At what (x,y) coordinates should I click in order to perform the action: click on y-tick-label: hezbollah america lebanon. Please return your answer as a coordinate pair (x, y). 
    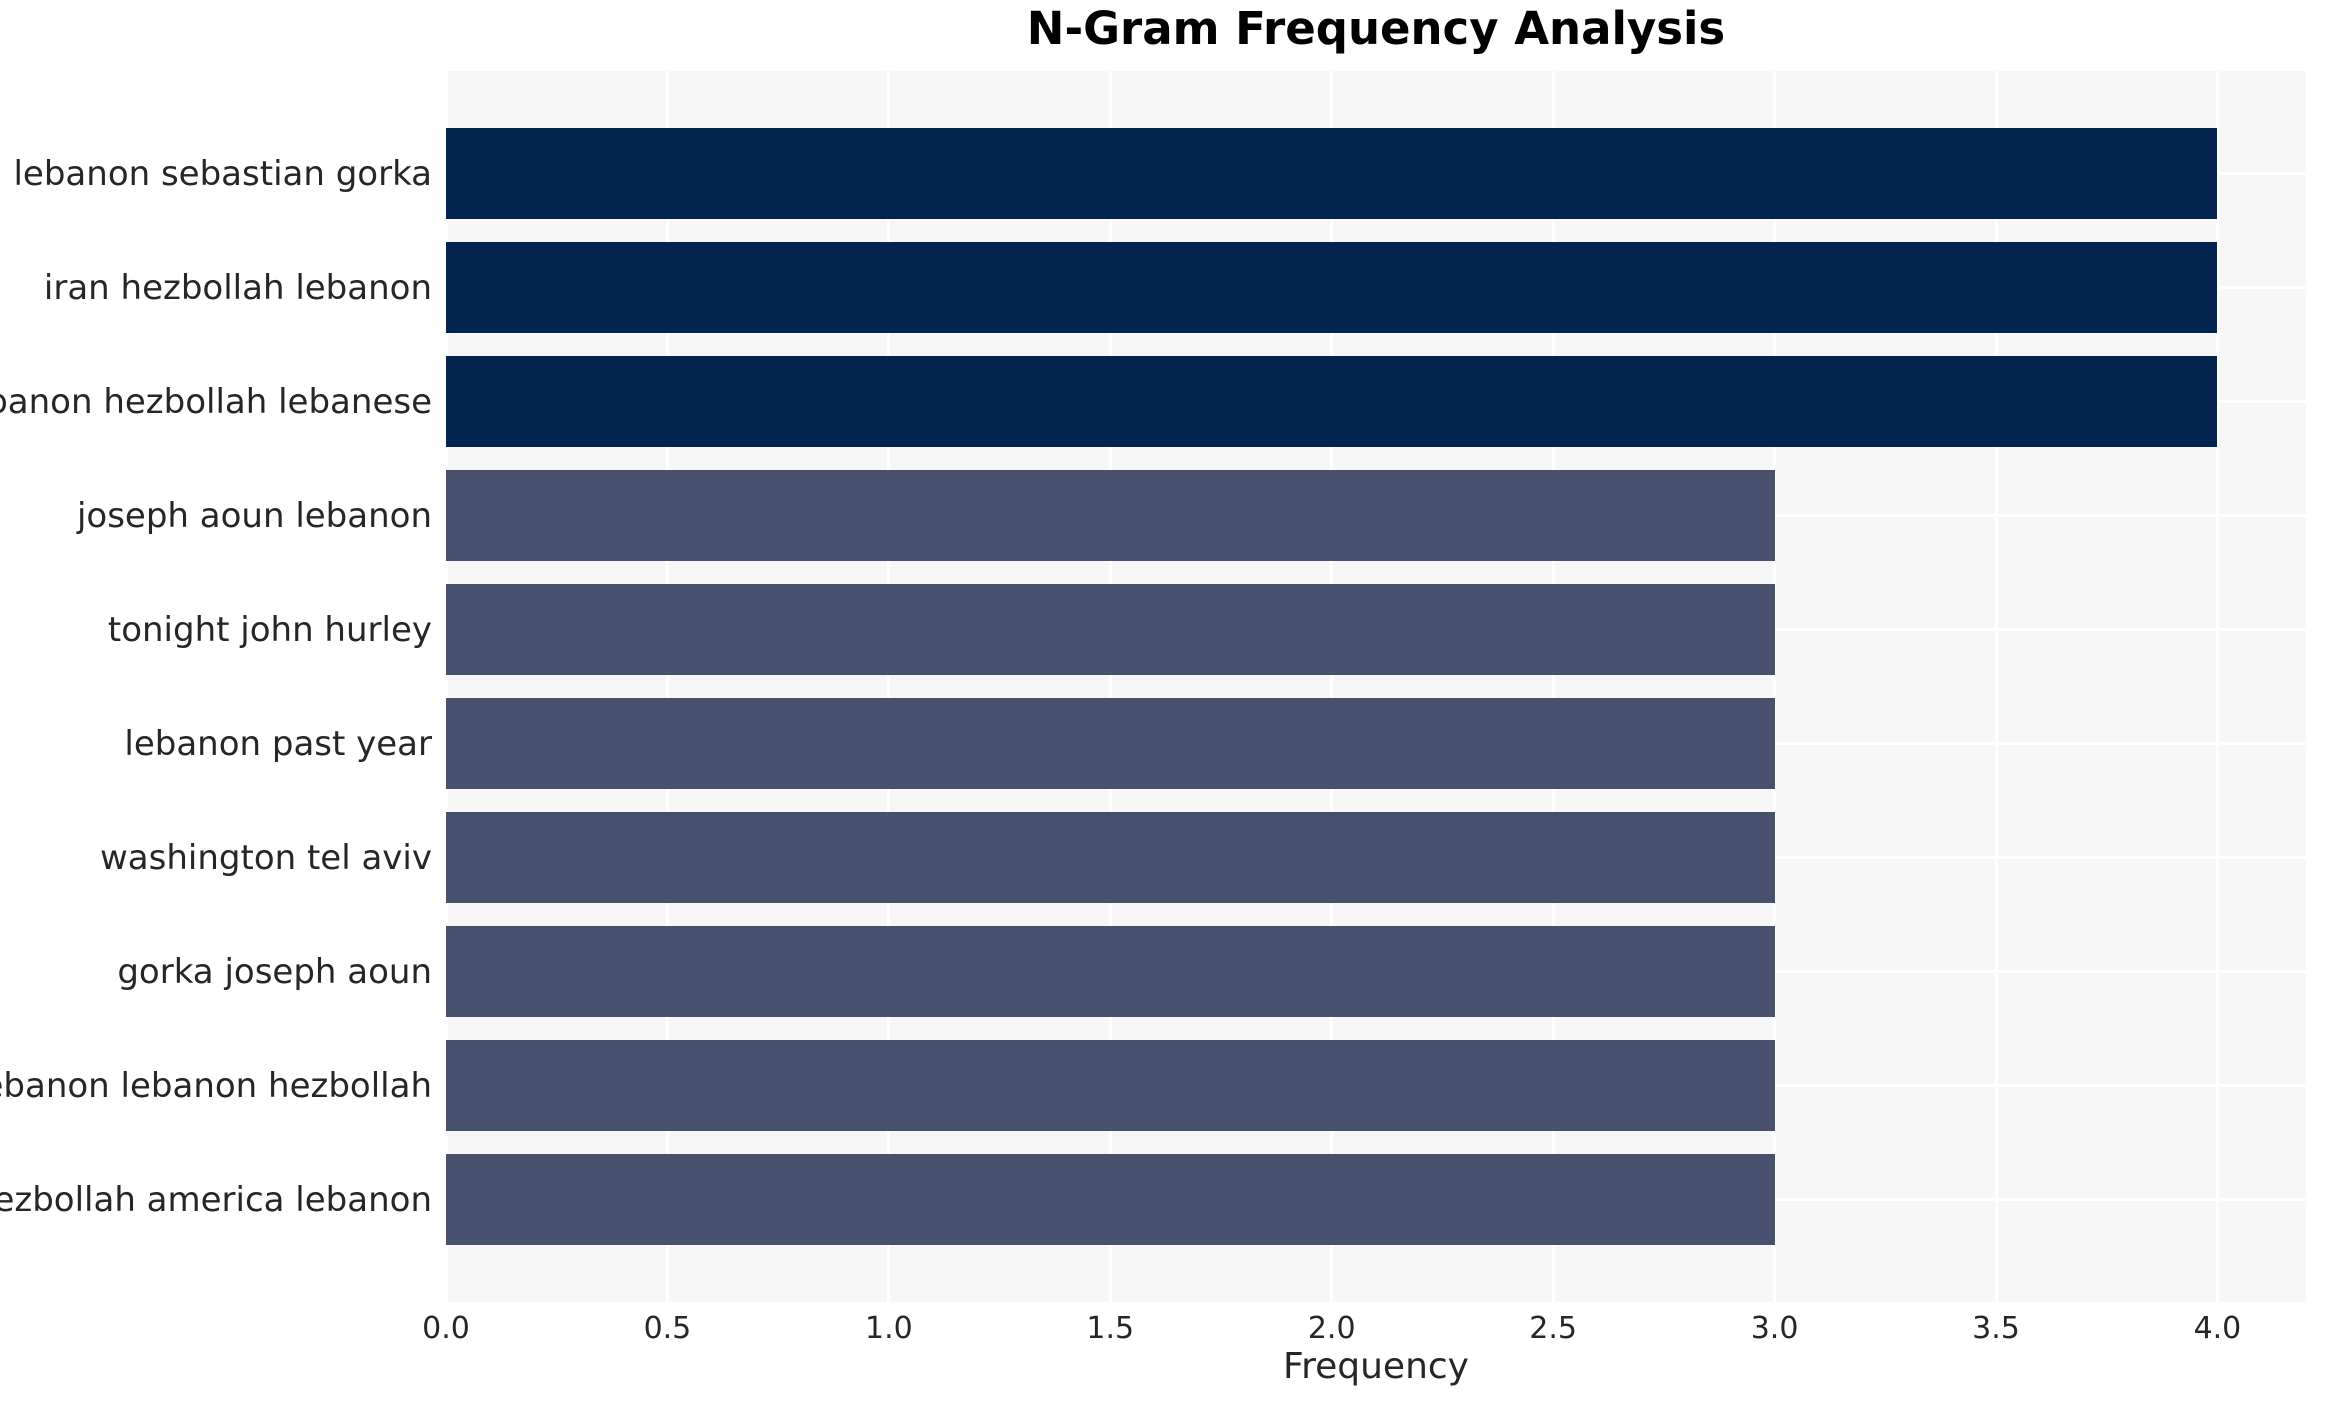
    Looking at the image, I should click on (216, 1199).